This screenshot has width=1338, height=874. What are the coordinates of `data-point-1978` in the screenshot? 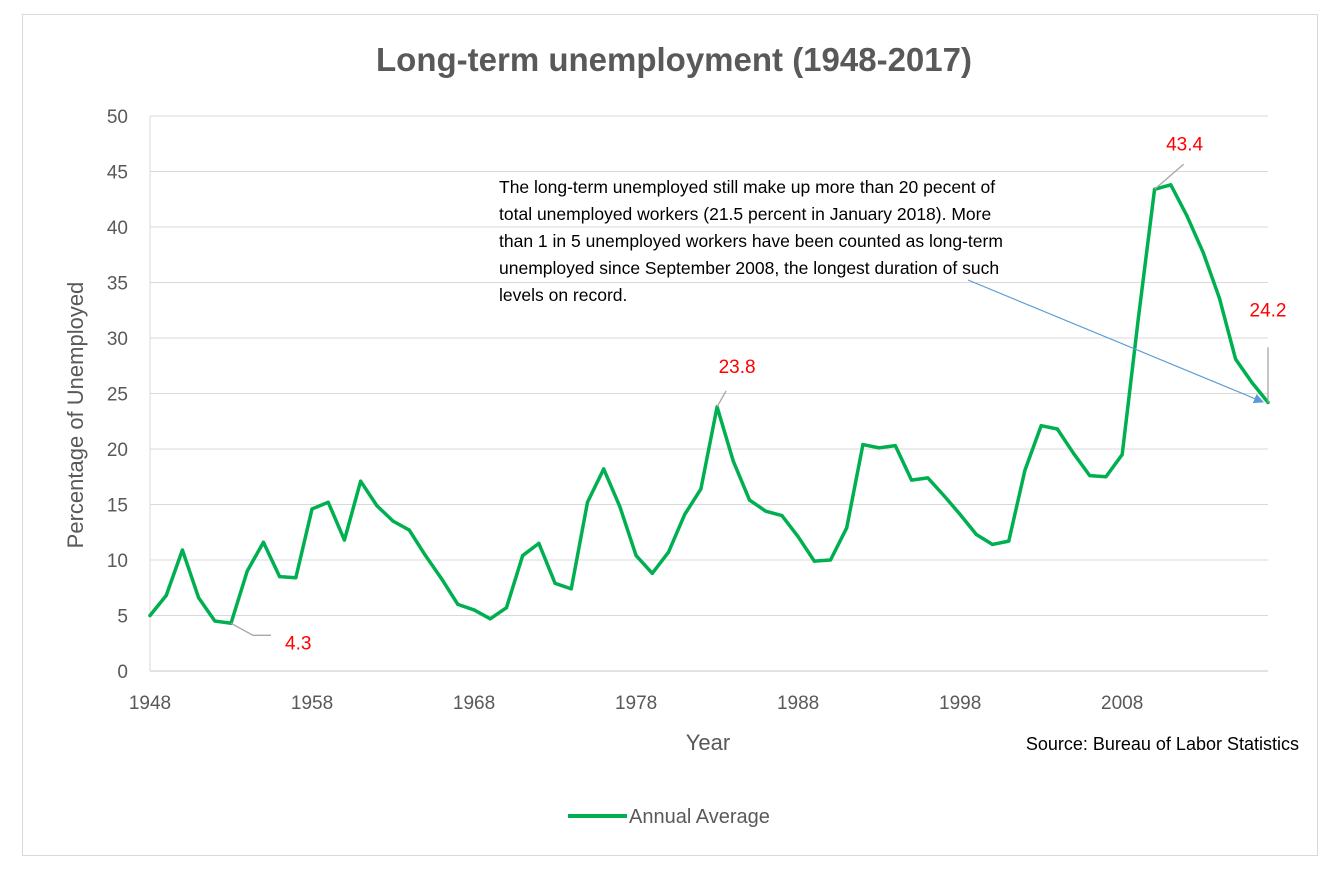 It's located at (636, 555).